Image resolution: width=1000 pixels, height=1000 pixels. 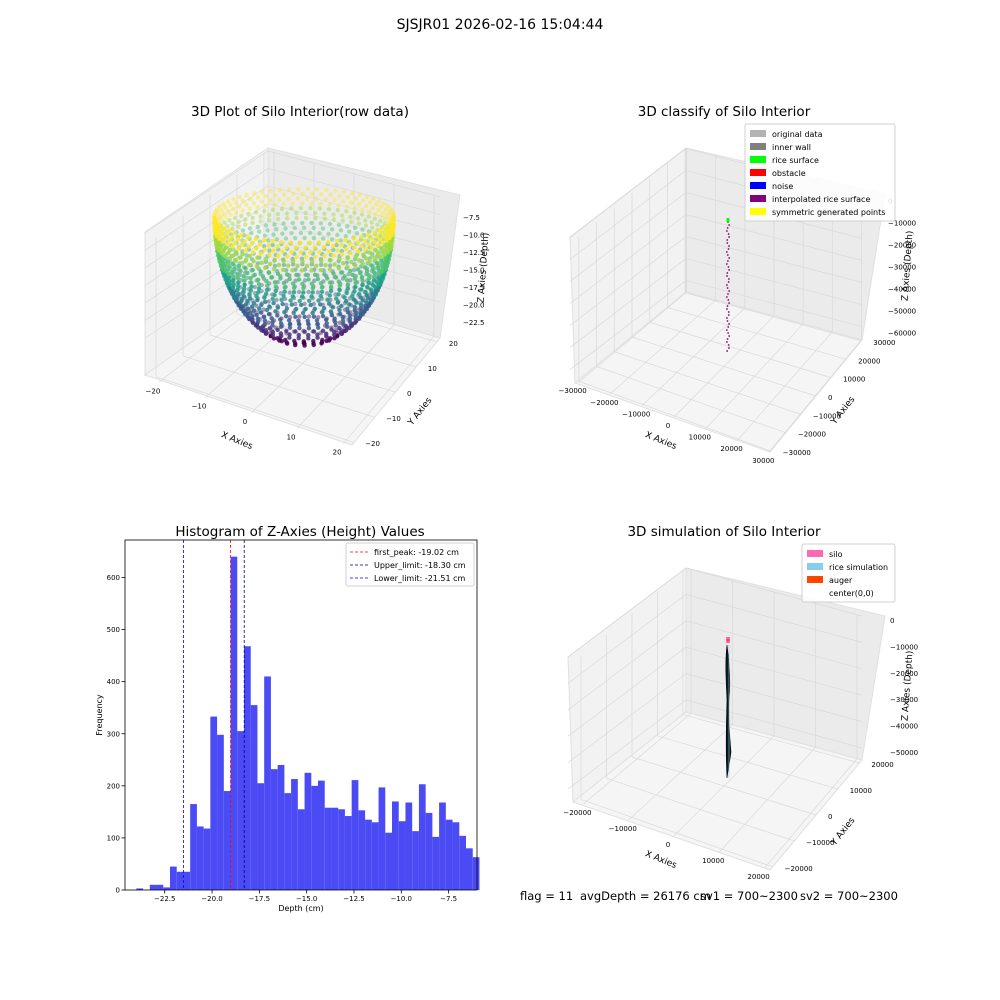 I want to click on simulation-legend-swatch, so click(x=815, y=592).